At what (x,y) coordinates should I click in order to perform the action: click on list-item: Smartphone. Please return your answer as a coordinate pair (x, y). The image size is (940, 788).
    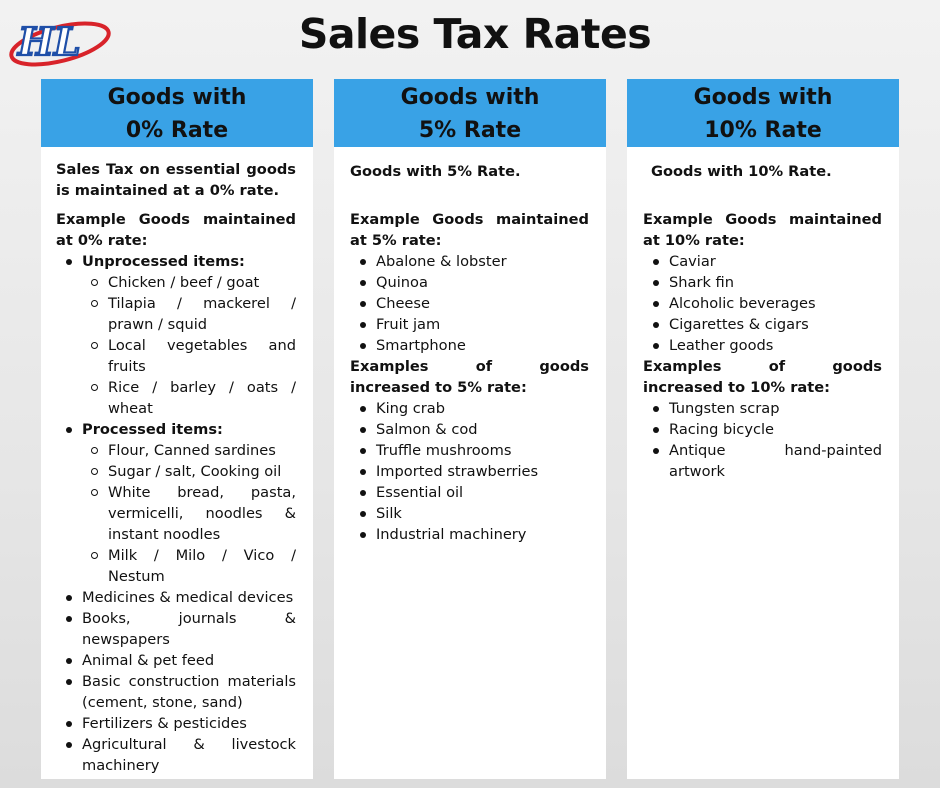
    Looking at the image, I should click on (469, 345).